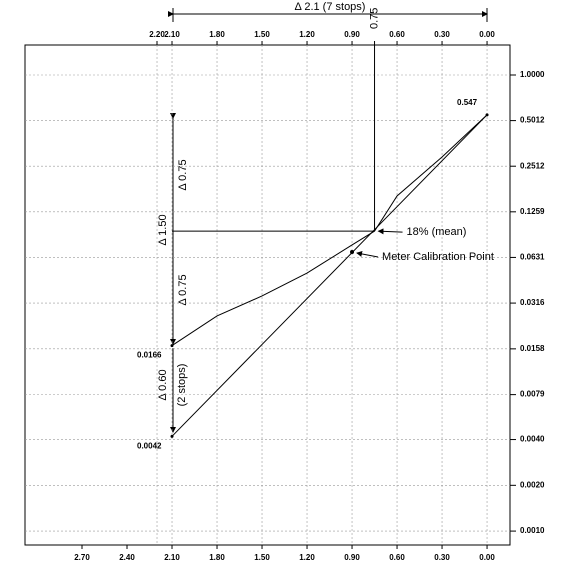  What do you see at coordinates (82, 557) in the screenshot?
I see `x-tick-label: 2.70` at bounding box center [82, 557].